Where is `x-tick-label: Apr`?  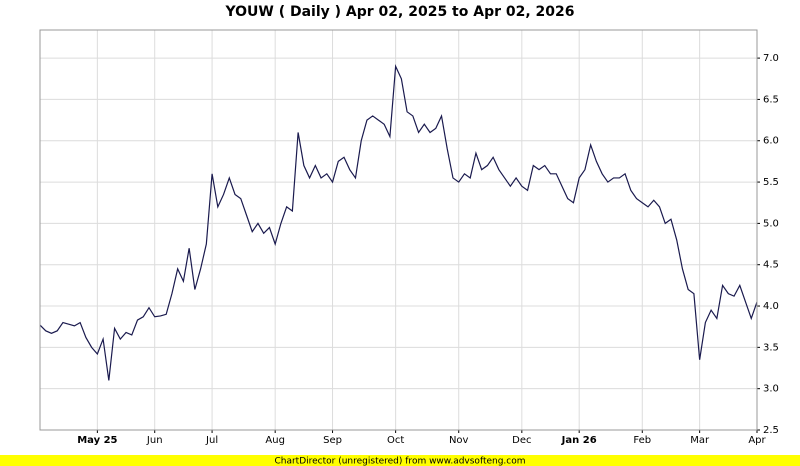 x-tick-label: Apr is located at coordinates (757, 440).